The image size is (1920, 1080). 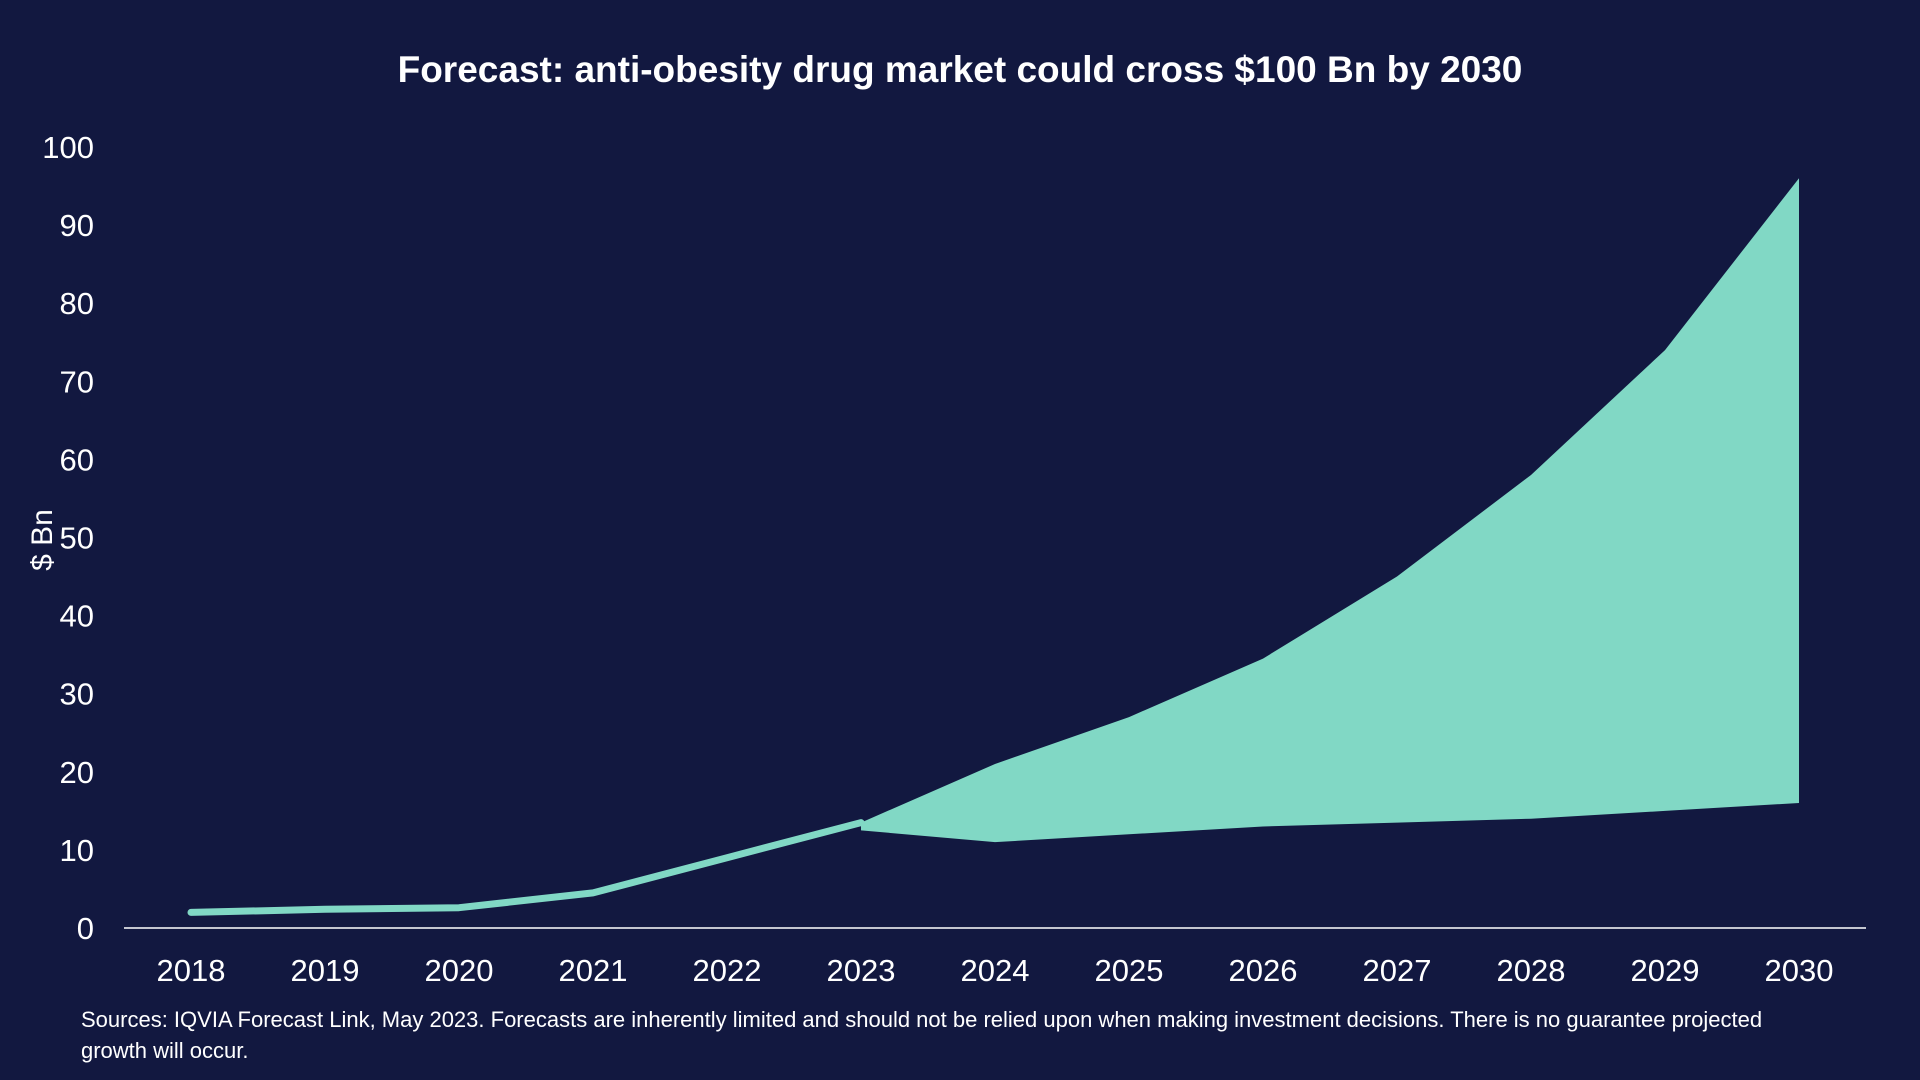 I want to click on historical-layer, so click(x=526, y=867).